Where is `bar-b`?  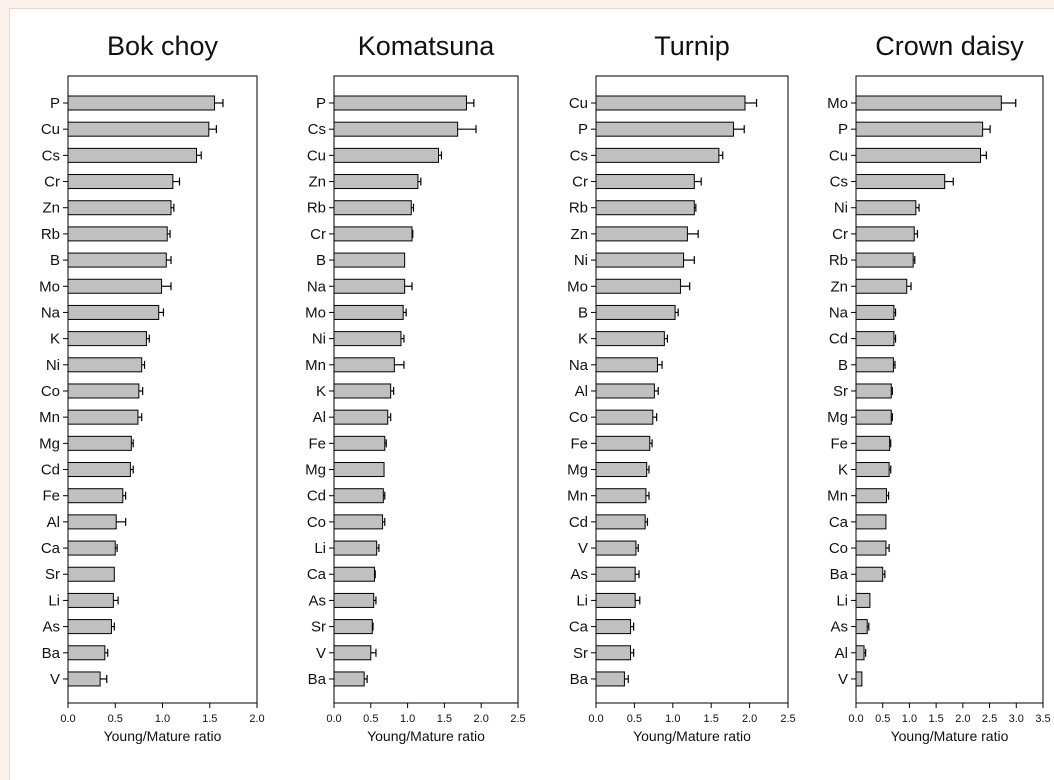
bar-b is located at coordinates (874, 365).